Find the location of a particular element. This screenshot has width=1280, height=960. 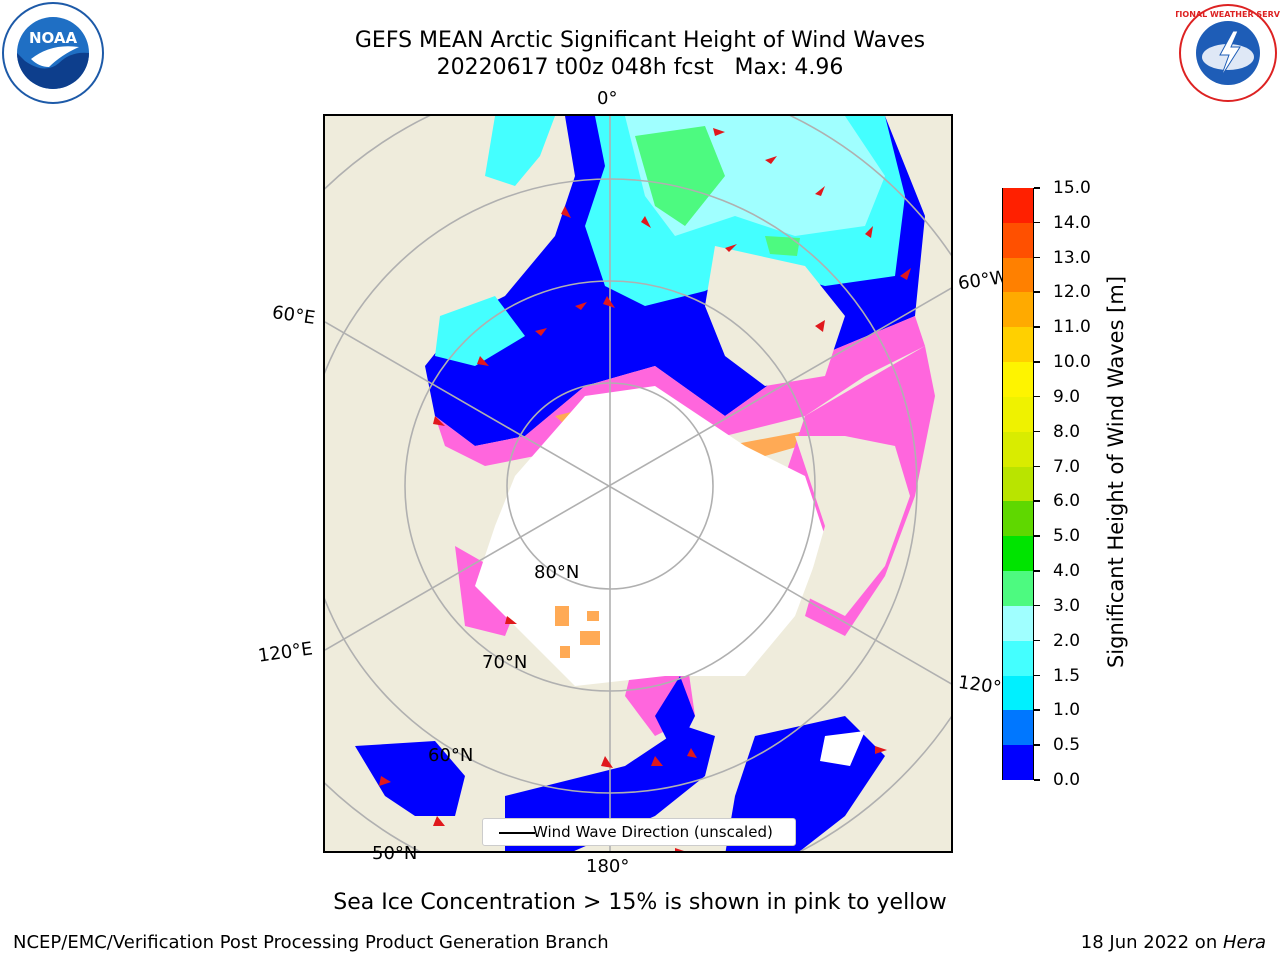

colorbar-tick-label: 2.0 is located at coordinates (1067, 640).